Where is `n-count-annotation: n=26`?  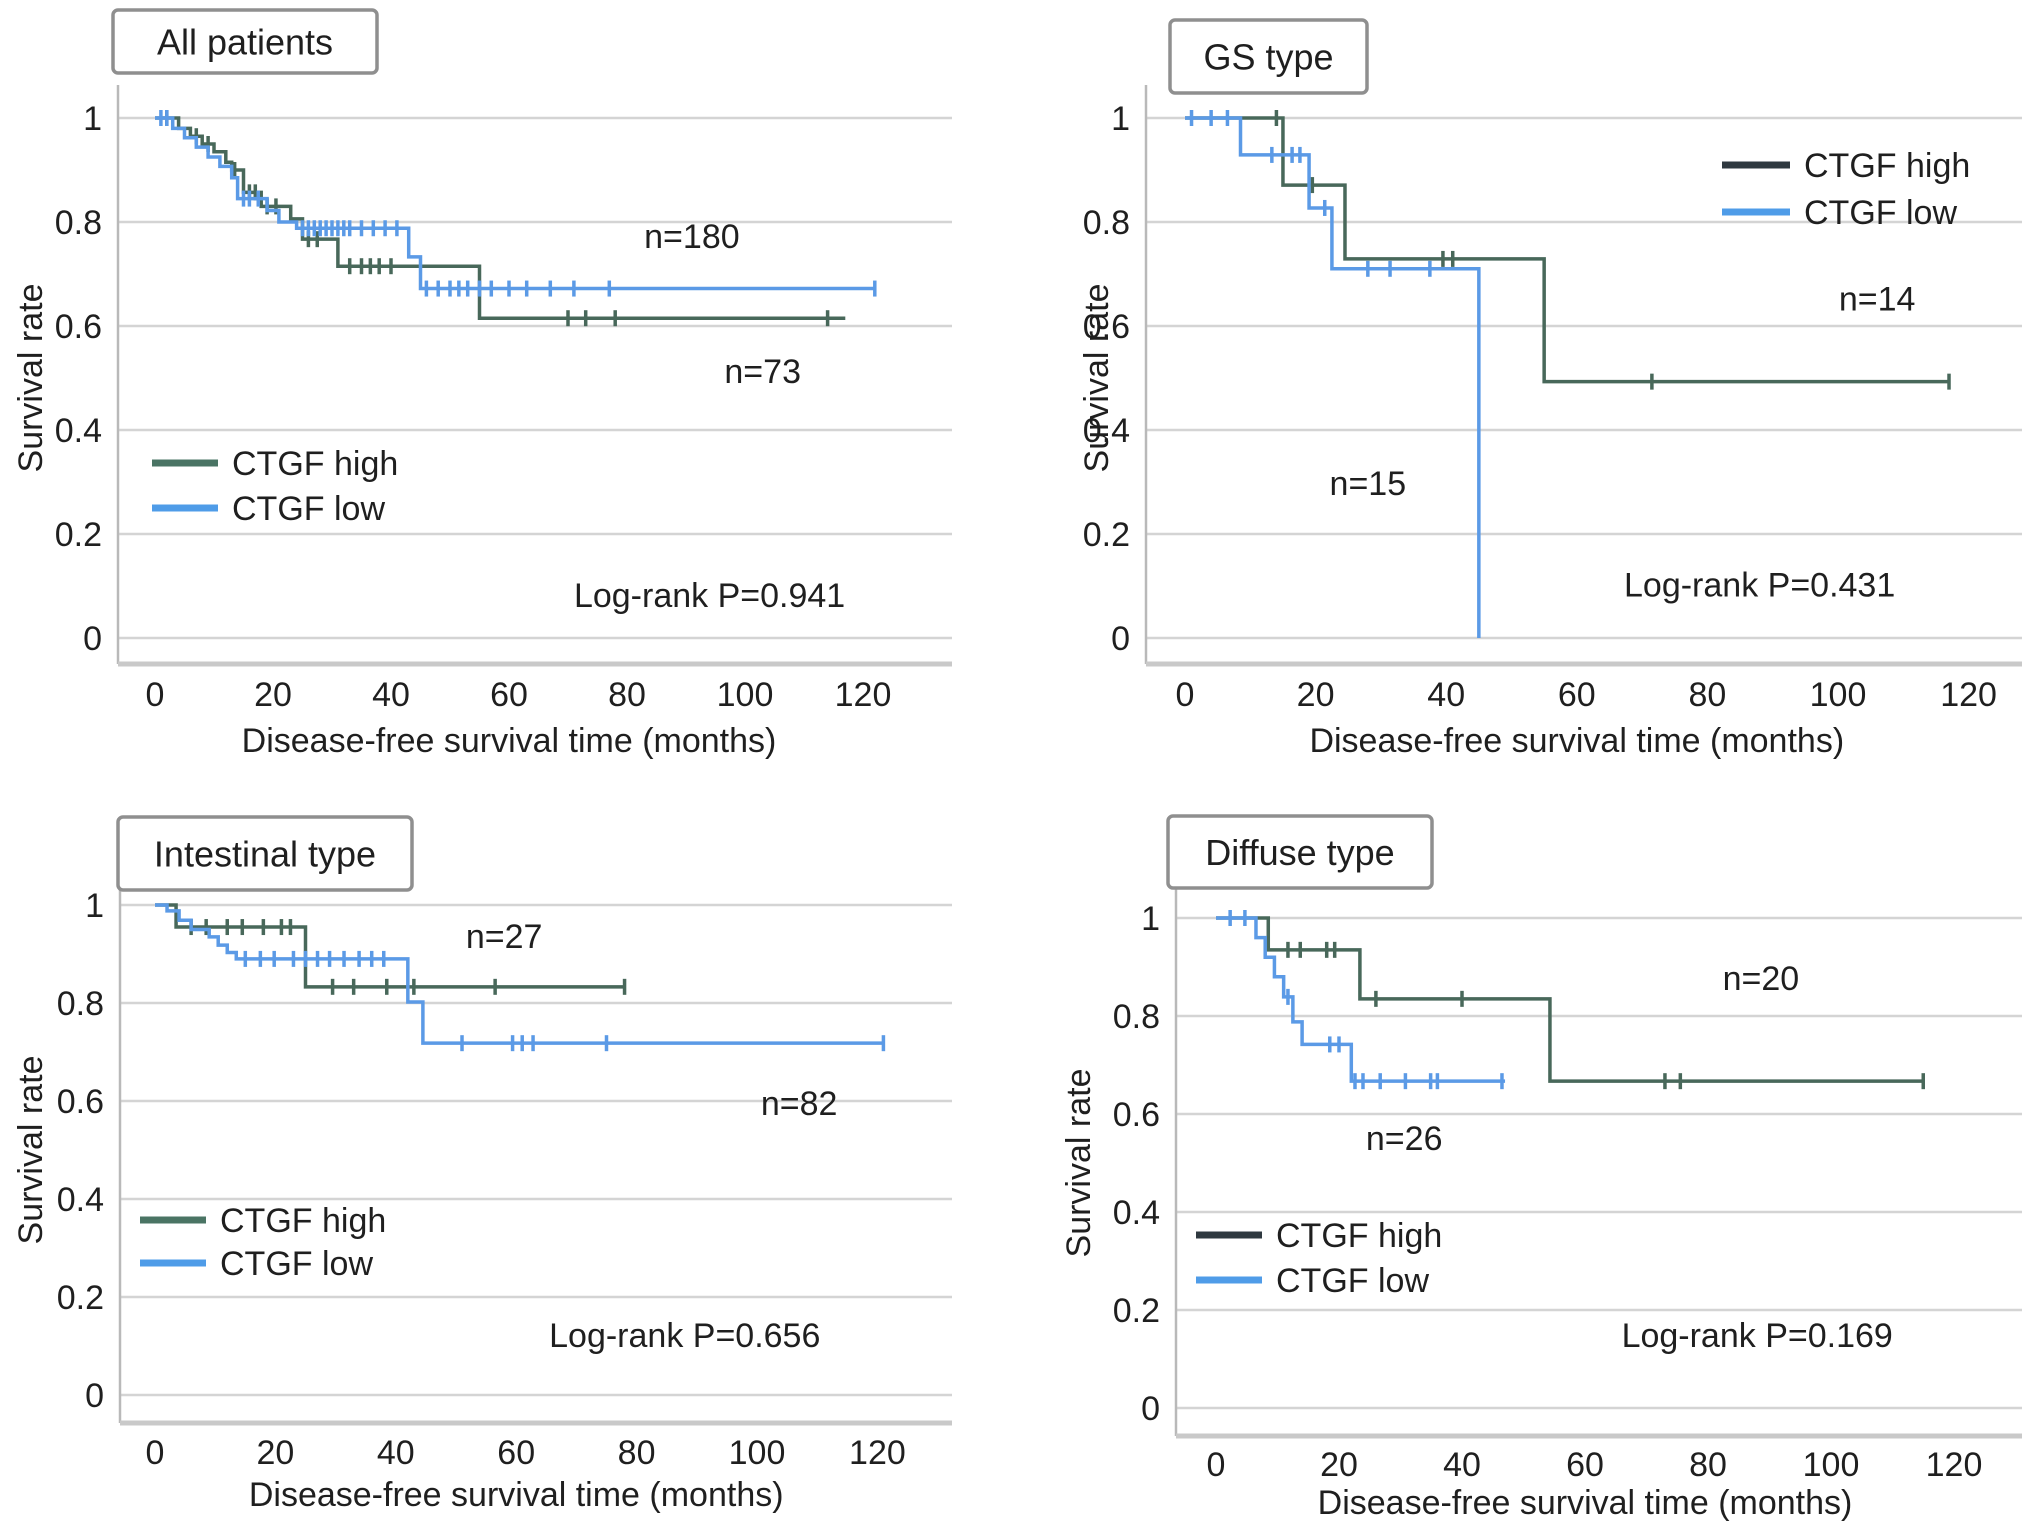 n-count-annotation: n=26 is located at coordinates (1404, 1139).